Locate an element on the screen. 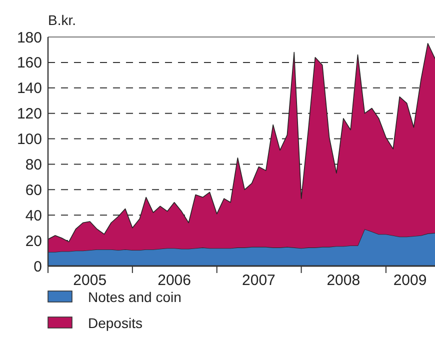 This screenshot has height=360, width=435. x-tick-label: 2006 is located at coordinates (174, 280).